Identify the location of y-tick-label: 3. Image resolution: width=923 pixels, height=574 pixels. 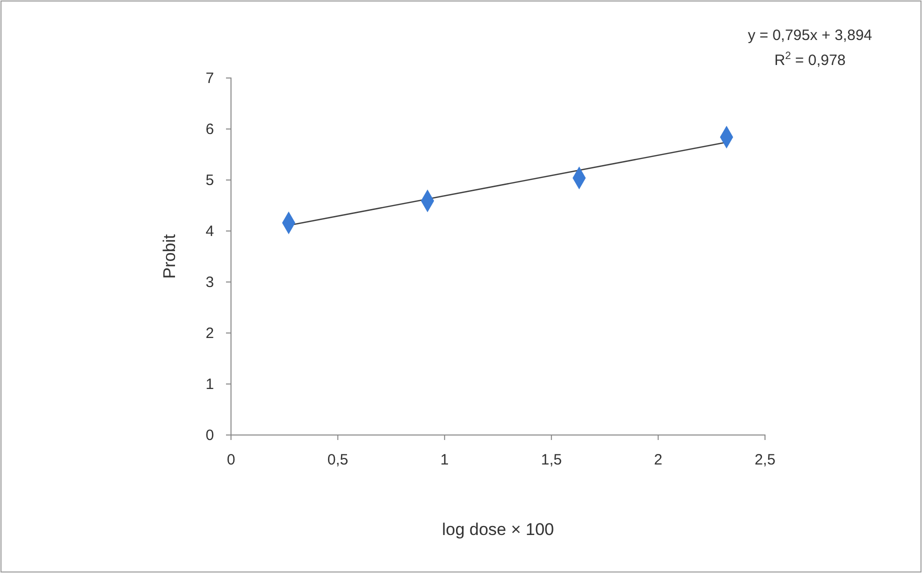
(210, 282).